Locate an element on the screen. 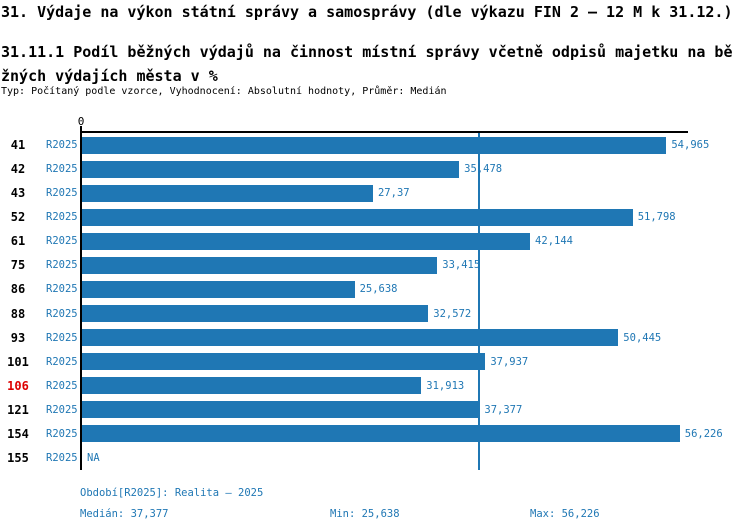  chart-row: 154 R2025 56,226 is located at coordinates (375, 434).